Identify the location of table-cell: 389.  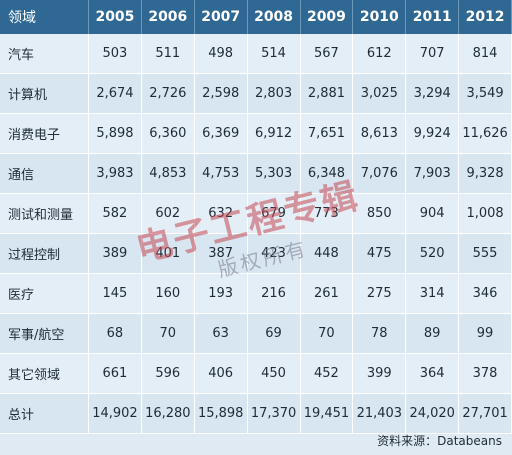
(115, 253).